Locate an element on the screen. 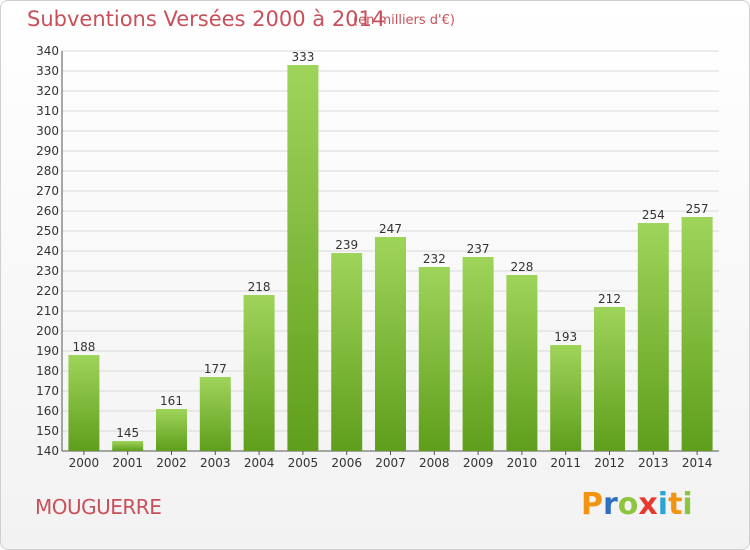  x-tick-label: 2003 is located at coordinates (215, 463).